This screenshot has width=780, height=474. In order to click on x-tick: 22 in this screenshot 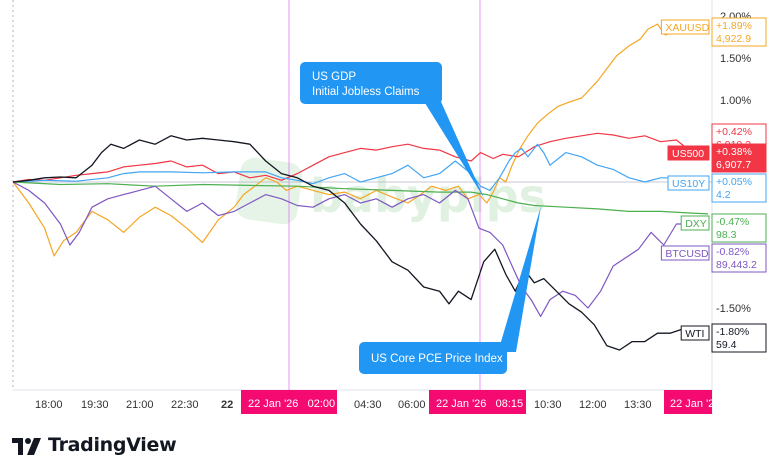, I will do `click(227, 405)`.